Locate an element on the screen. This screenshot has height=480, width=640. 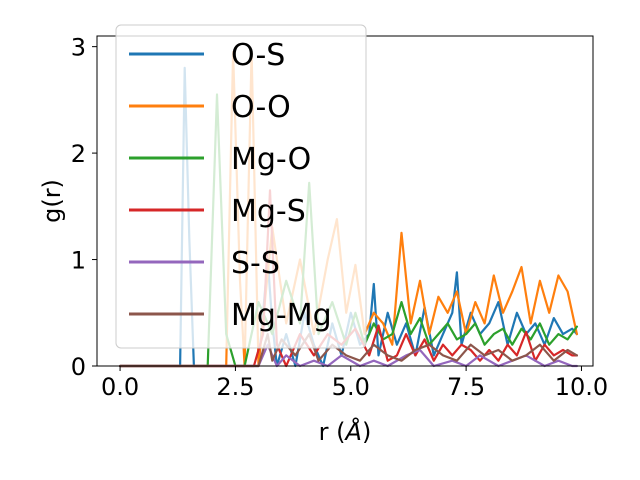
legend-label-mg-o: Mg-O is located at coordinates (271, 159).